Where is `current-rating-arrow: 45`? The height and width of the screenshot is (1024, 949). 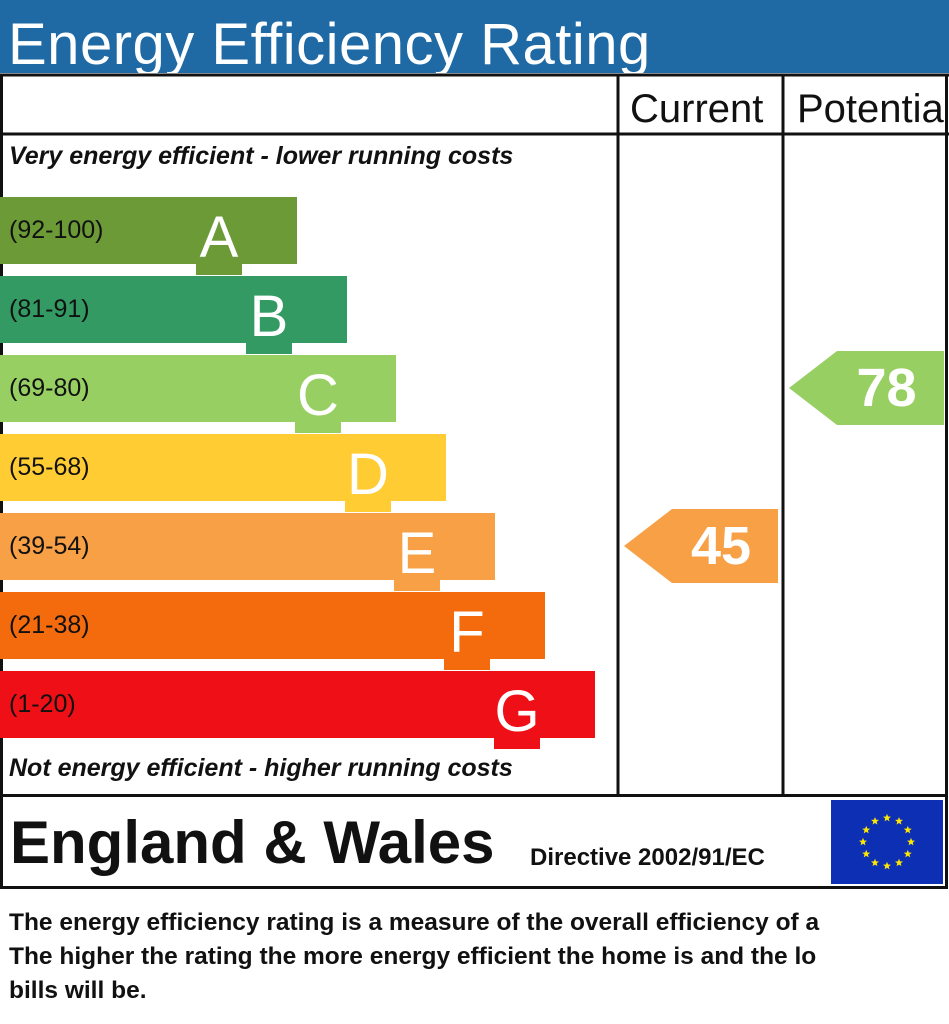 current-rating-arrow: 45 is located at coordinates (701, 546).